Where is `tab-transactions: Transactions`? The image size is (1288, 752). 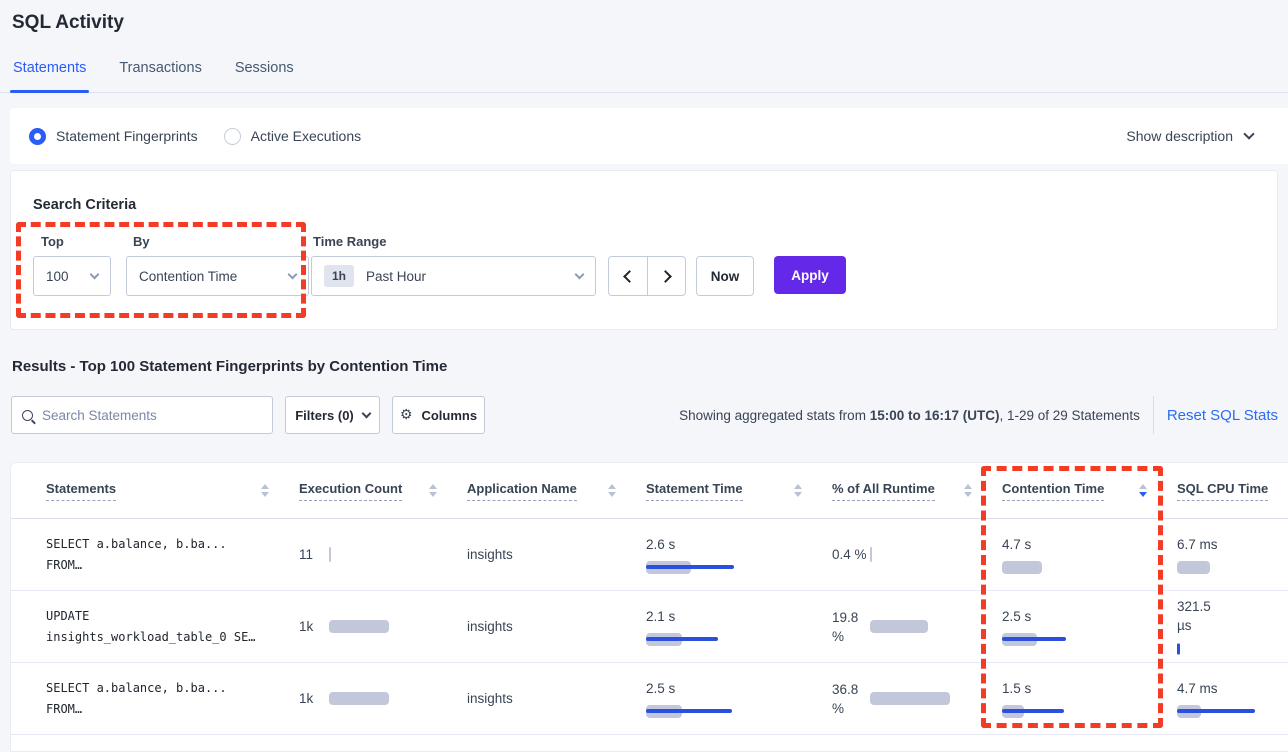
tab-transactions: Transactions is located at coordinates (160, 68).